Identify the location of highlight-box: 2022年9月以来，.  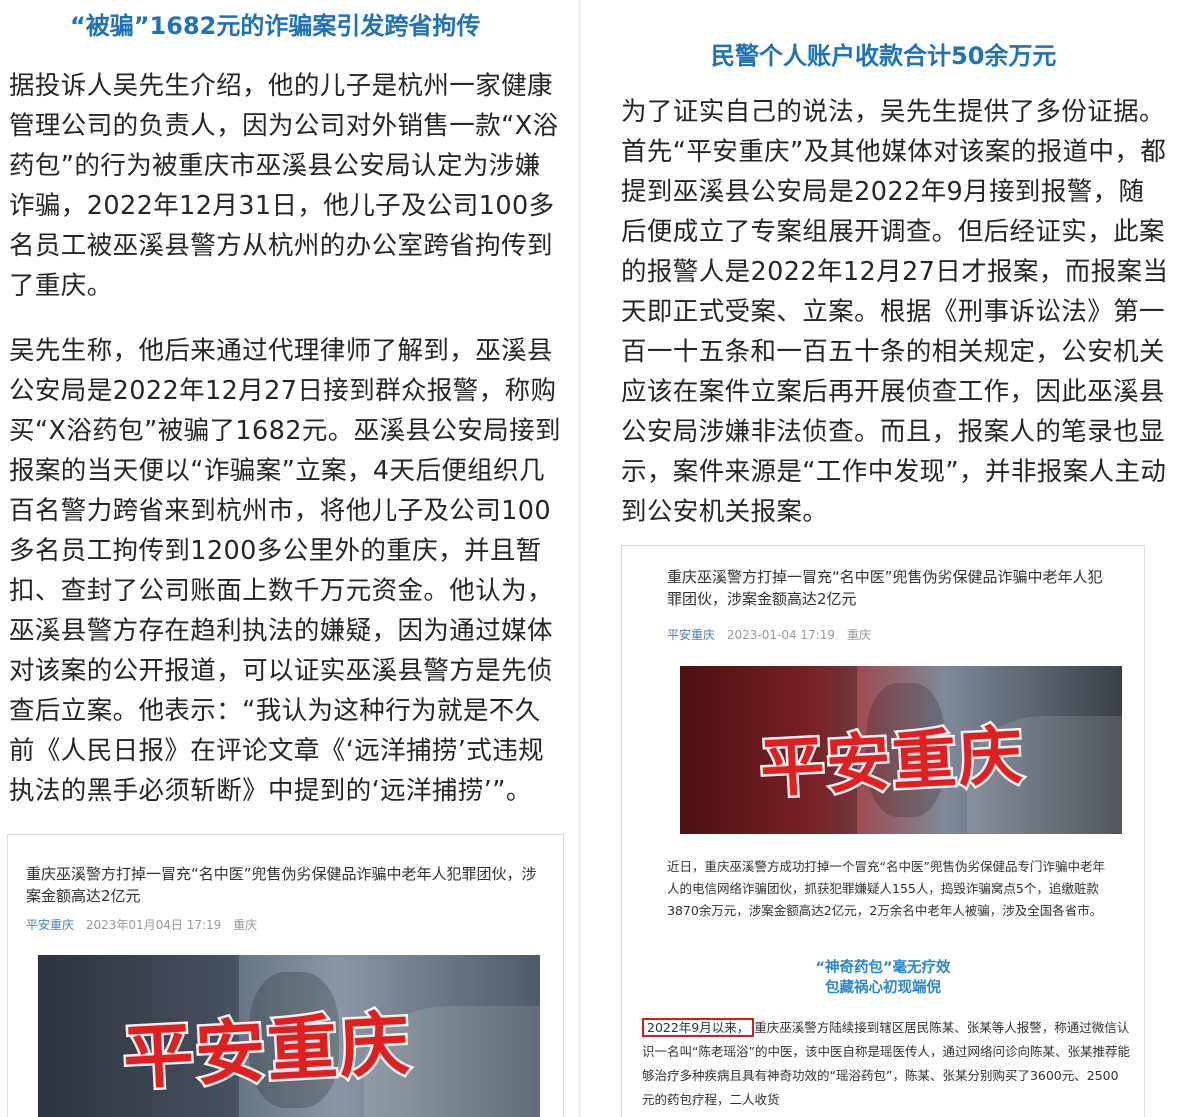
(698, 1027).